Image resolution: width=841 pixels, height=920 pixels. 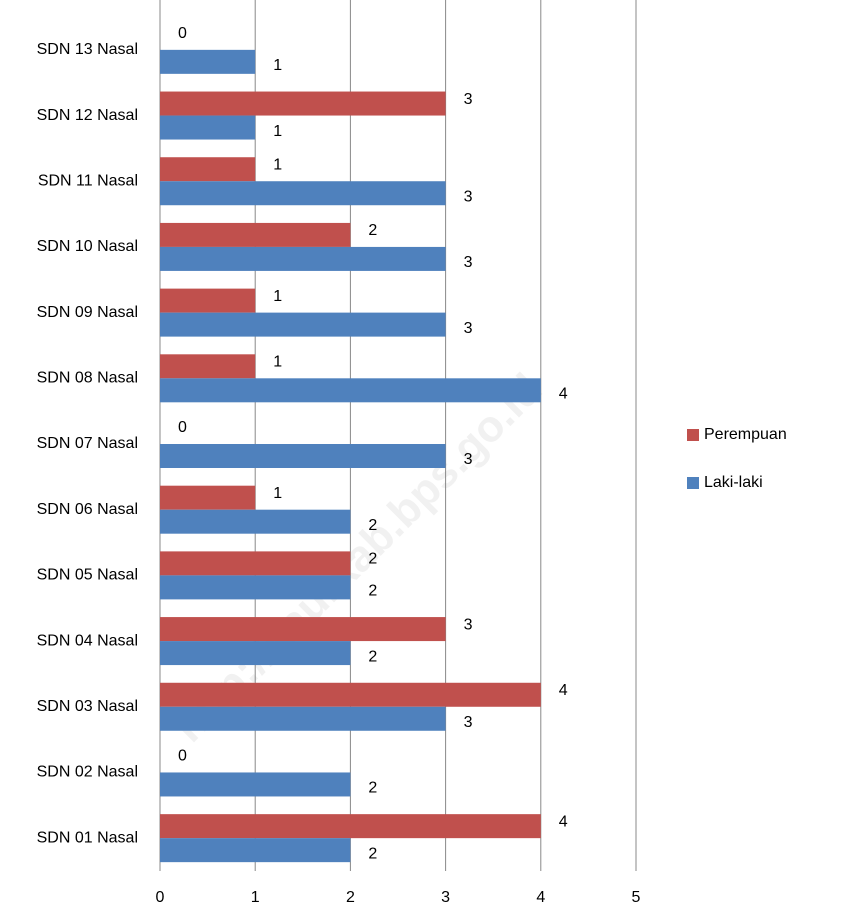 I want to click on x-tick-label: 3, so click(x=445, y=897).